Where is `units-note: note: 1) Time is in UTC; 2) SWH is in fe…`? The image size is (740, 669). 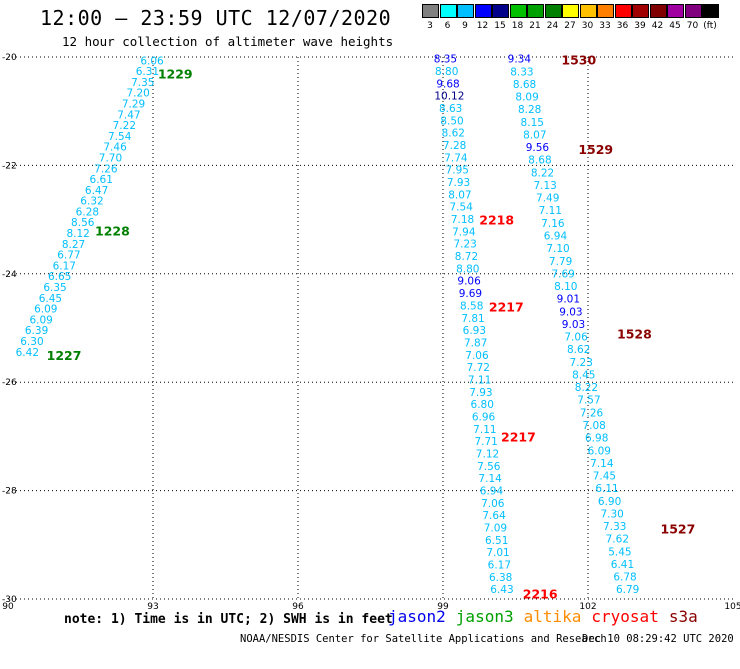
units-note: note: 1) Time is in UTC; 2) SWH is in fe… is located at coordinates (228, 619).